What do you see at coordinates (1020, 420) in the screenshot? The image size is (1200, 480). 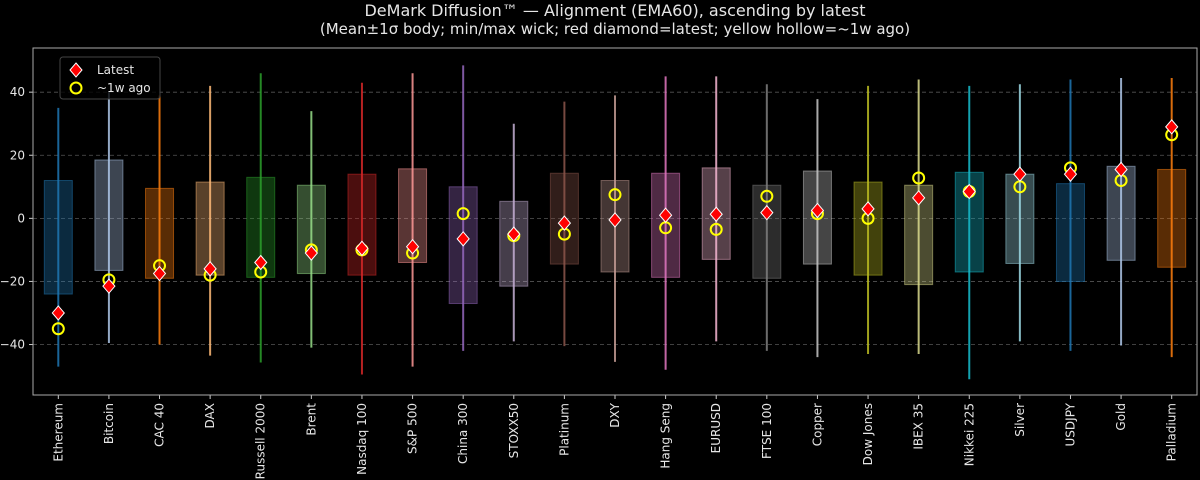 I see `x-tick-label: Silver` at bounding box center [1020, 420].